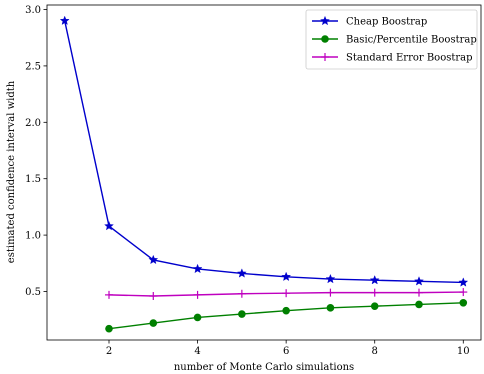  Describe the element at coordinates (409, 58) in the screenshot. I see `legend-label: Standard Error Boostrap` at that location.